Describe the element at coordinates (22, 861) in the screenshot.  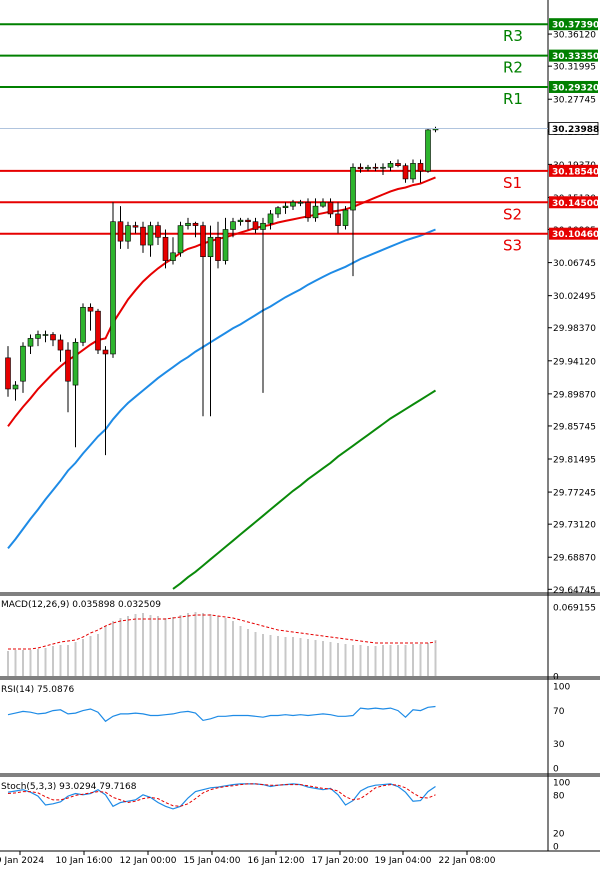
I see `time-tick-label: 9 Jan 2024` at that location.